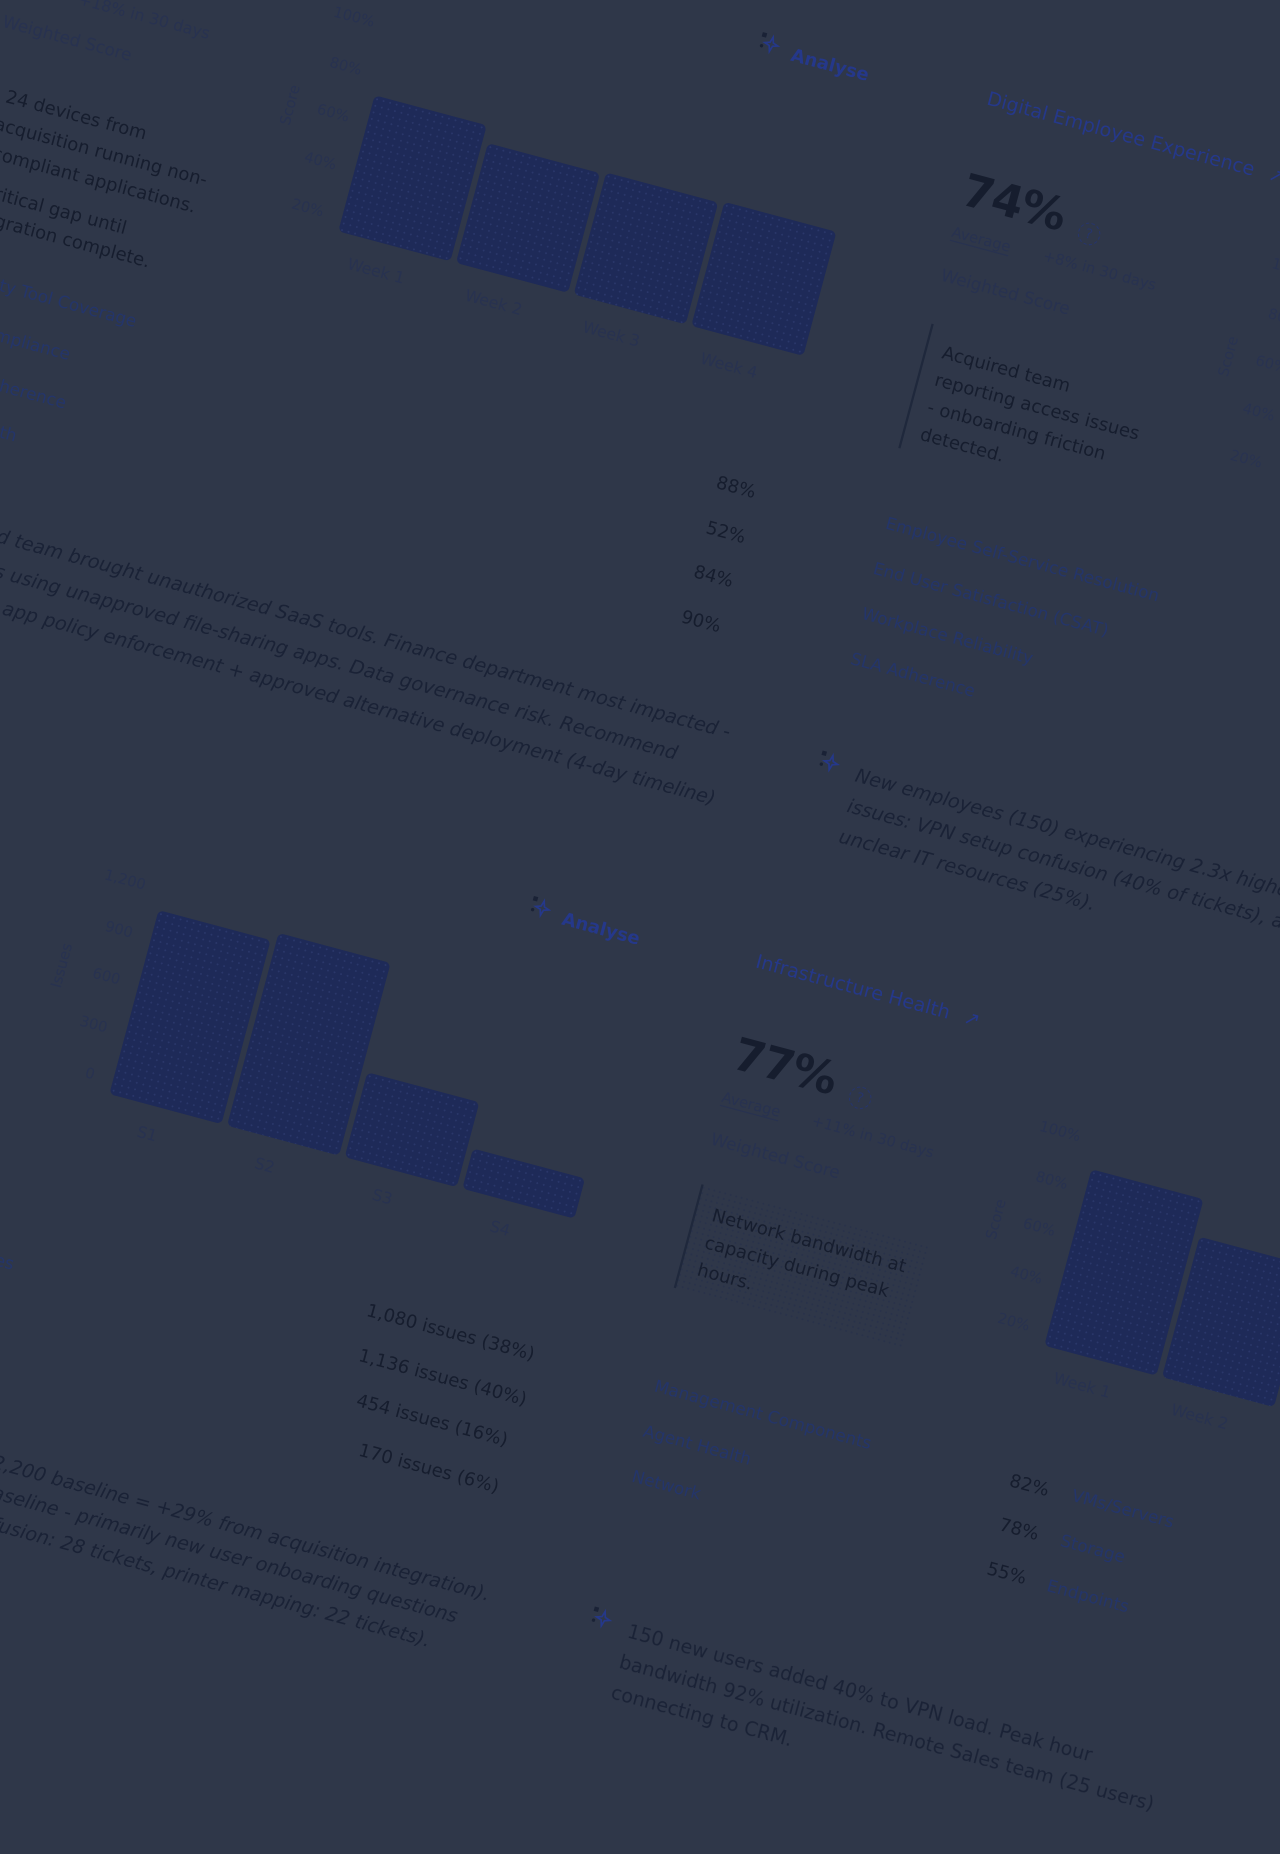 This screenshot has height=1854, width=1280. Describe the element at coordinates (1019, 1529) in the screenshot. I see `resource-value: 78%` at that location.